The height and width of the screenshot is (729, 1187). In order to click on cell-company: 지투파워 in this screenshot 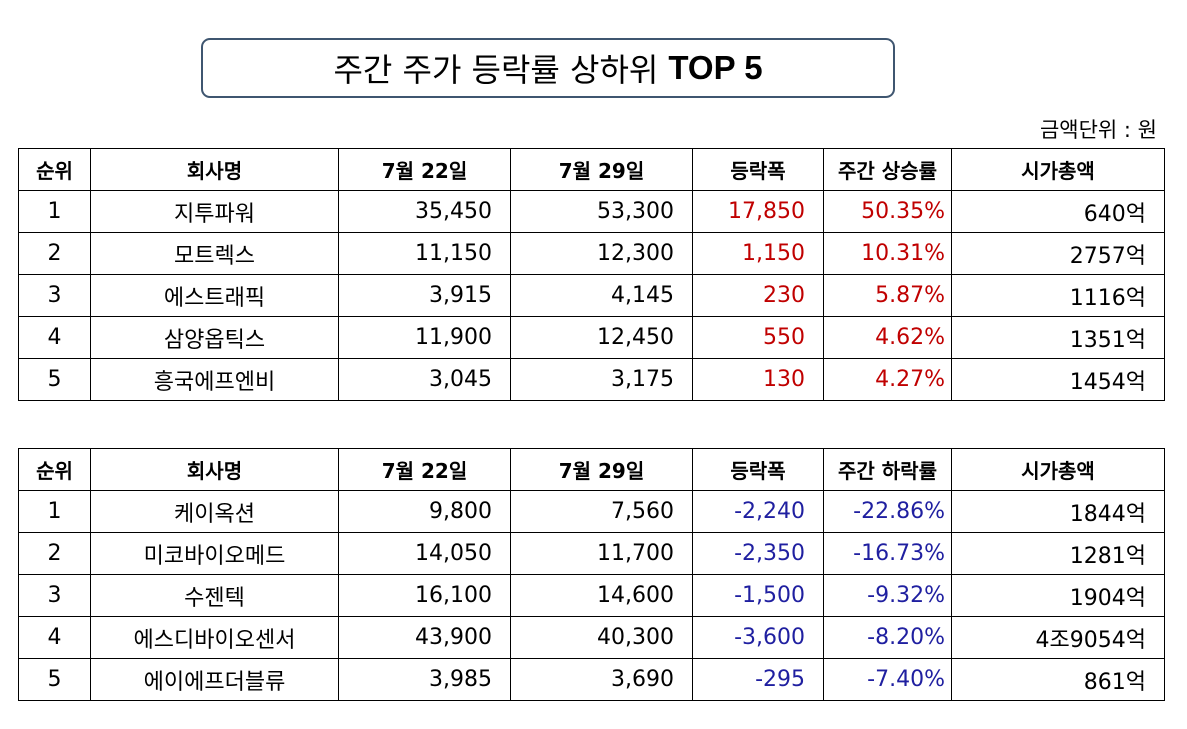, I will do `click(214, 211)`.